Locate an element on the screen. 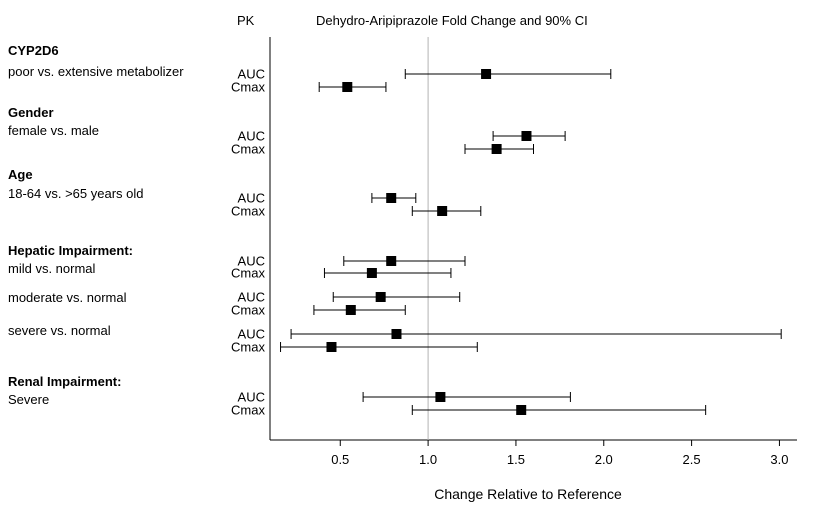 This screenshot has height=505, width=835. subgroup-label: female vs. male is located at coordinates (53, 130).